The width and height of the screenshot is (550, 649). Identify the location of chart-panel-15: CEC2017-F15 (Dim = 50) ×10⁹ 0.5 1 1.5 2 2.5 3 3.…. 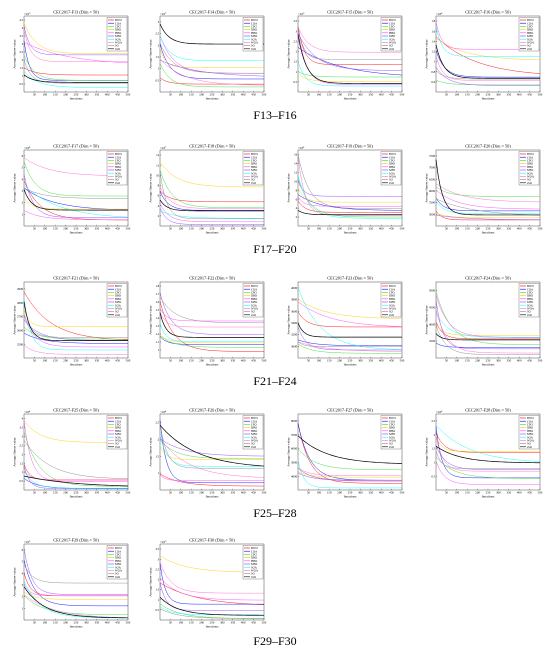
(346, 54).